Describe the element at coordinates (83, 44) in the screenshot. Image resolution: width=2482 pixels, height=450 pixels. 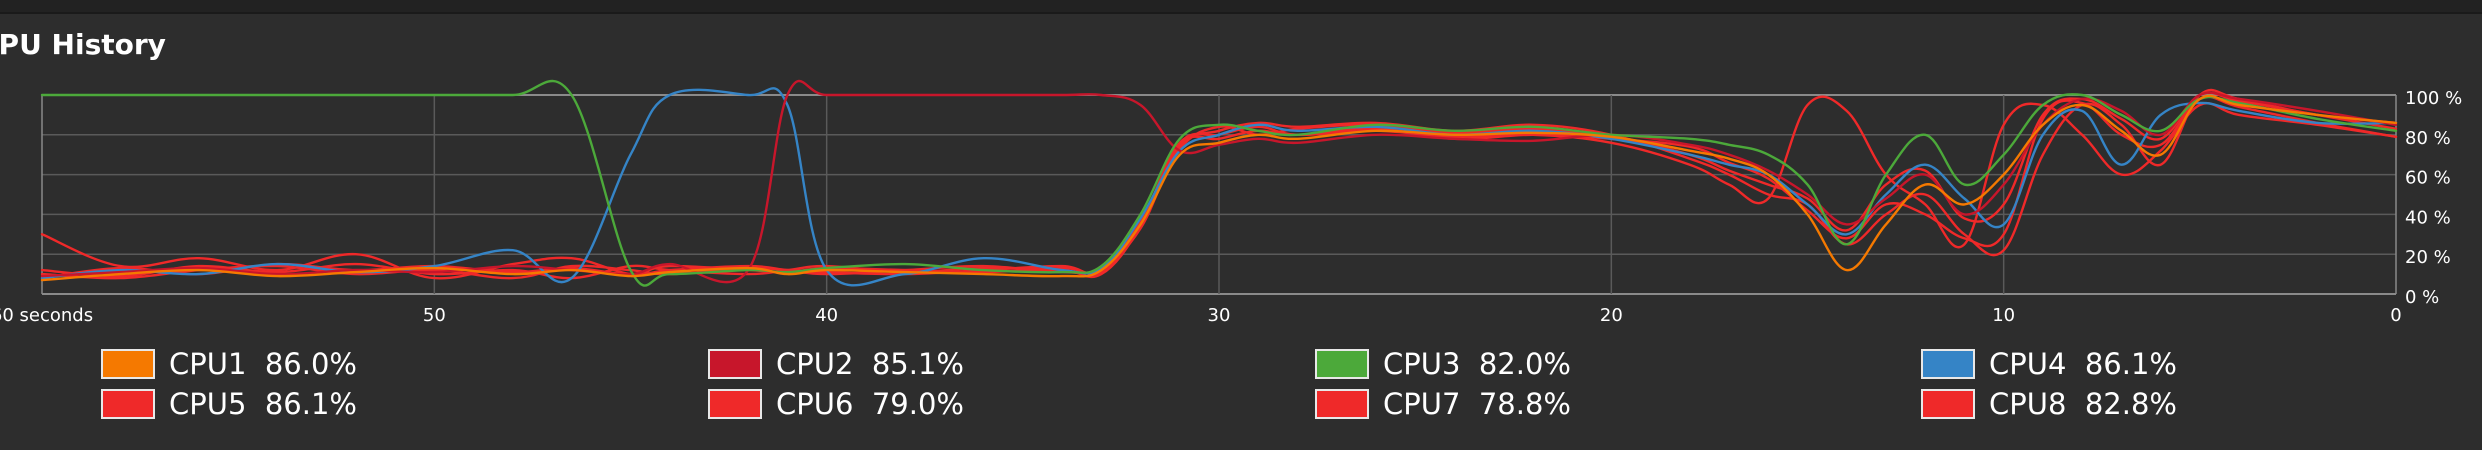
I see `section-title: CPU History` at that location.